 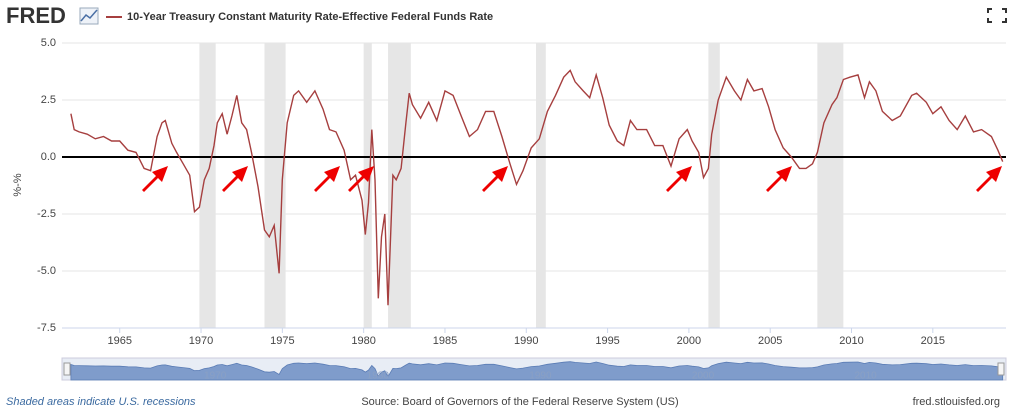 What do you see at coordinates (36, 15) in the screenshot?
I see `logo: FRED` at bounding box center [36, 15].